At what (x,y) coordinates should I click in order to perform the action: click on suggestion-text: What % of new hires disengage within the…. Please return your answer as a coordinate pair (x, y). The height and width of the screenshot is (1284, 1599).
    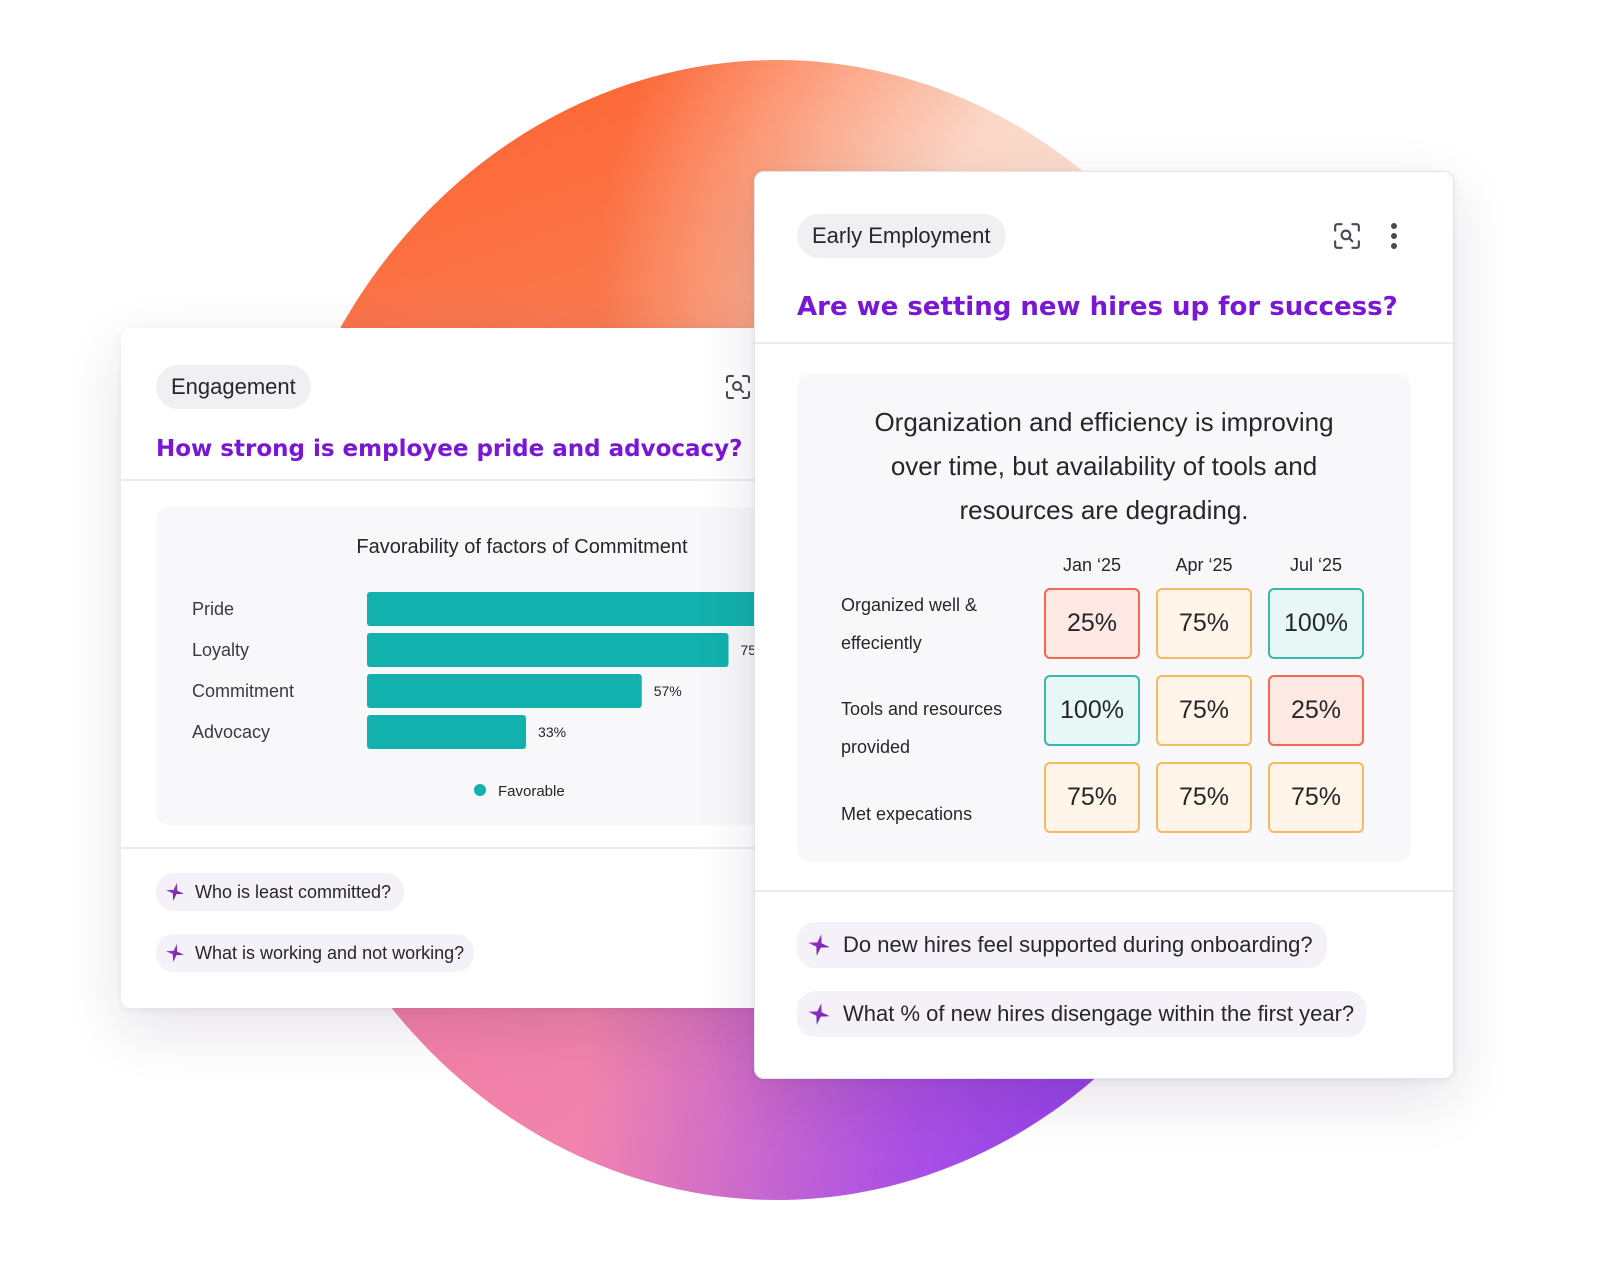
    Looking at the image, I should click on (1099, 1013).